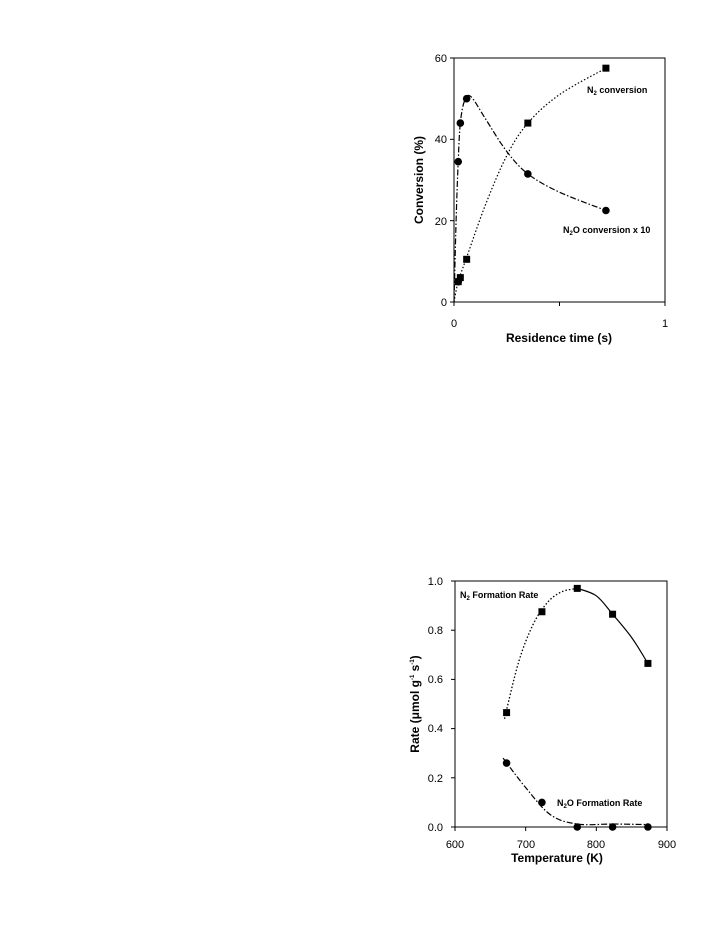  What do you see at coordinates (612, 230) in the screenshot?
I see `annot-text: O conversion x 10` at bounding box center [612, 230].